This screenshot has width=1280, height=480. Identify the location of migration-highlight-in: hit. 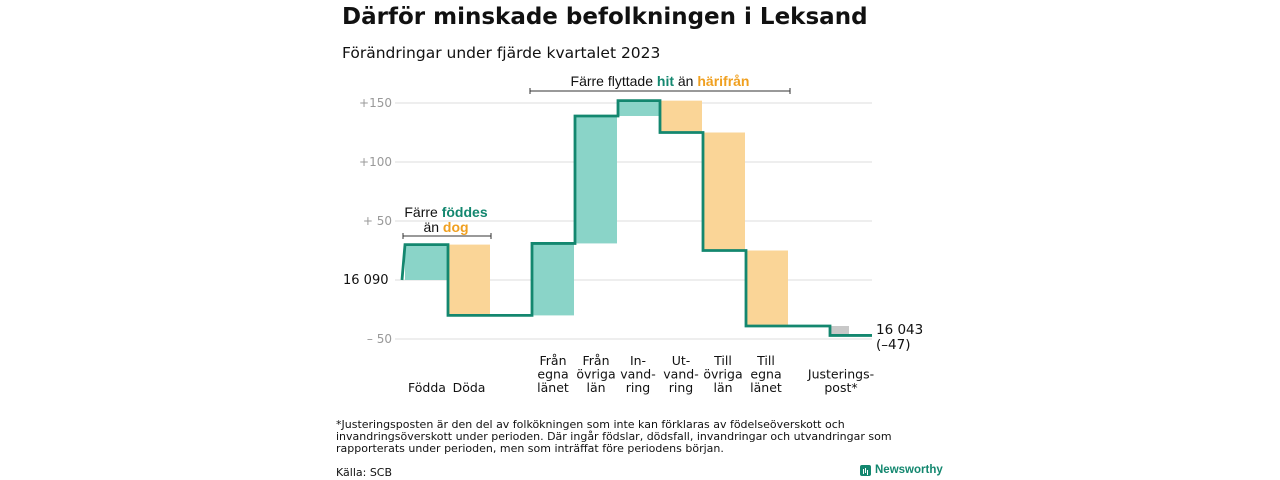
(665, 81).